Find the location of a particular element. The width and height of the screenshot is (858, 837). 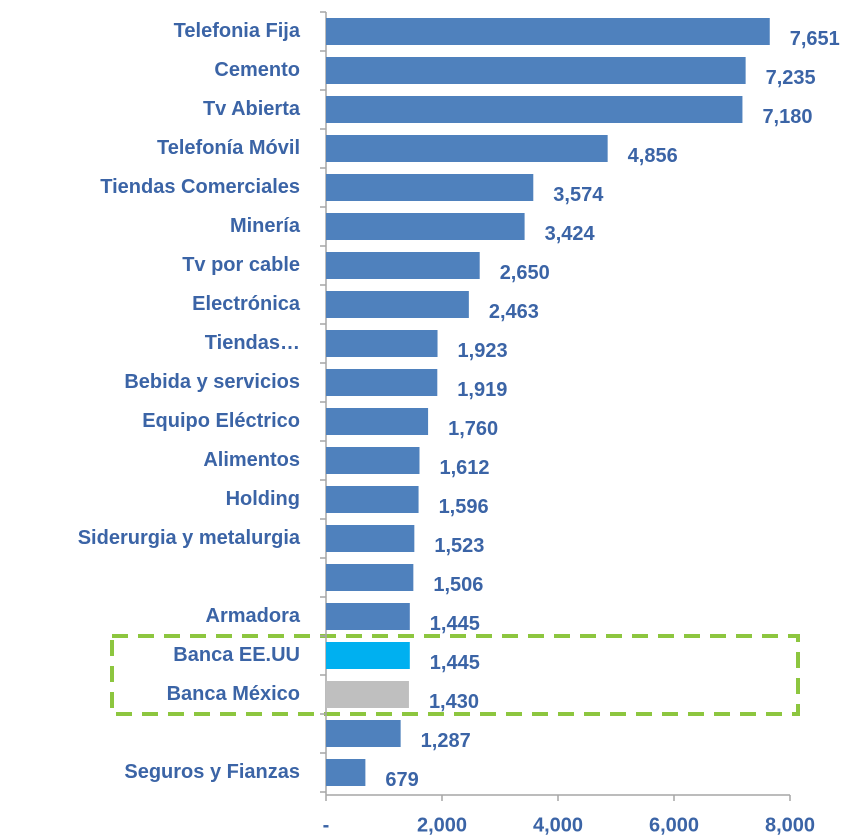

y-tick-label: Cemento is located at coordinates (257, 70).